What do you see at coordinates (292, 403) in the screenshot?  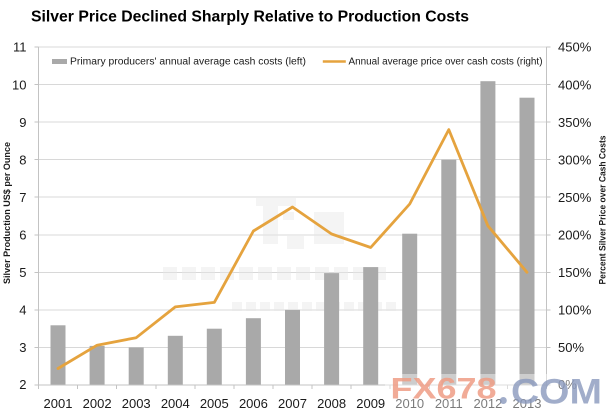 I see `svg-text: 2007` at bounding box center [292, 403].